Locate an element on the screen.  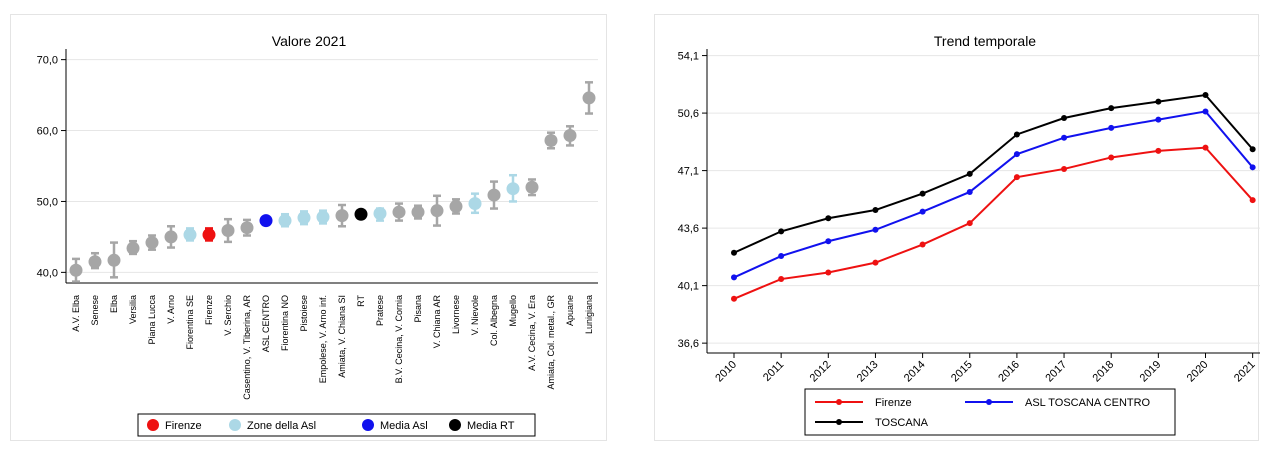
x-tick-label: Pistoiese is located at coordinates (304, 313).